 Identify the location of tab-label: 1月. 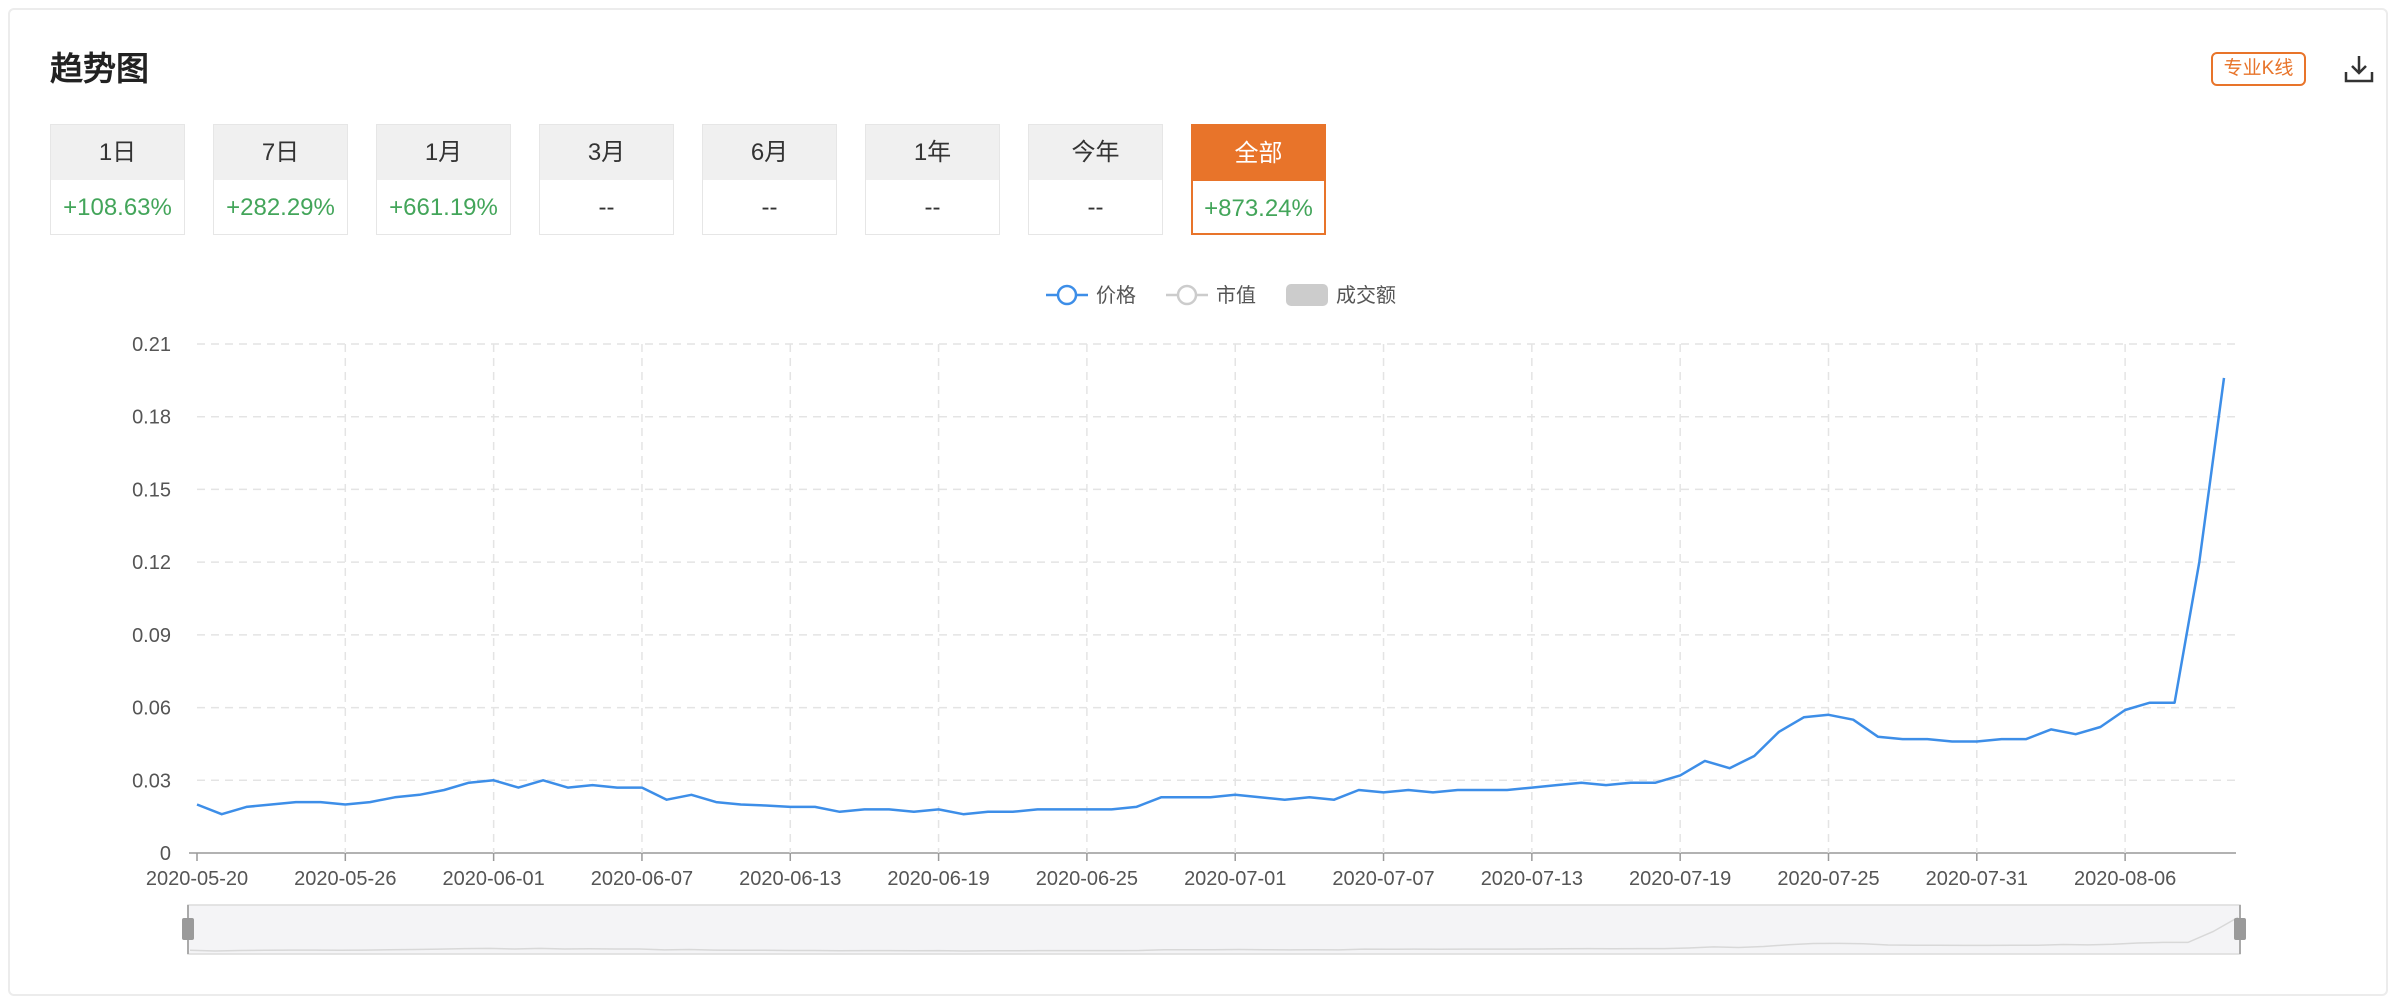
(443, 152).